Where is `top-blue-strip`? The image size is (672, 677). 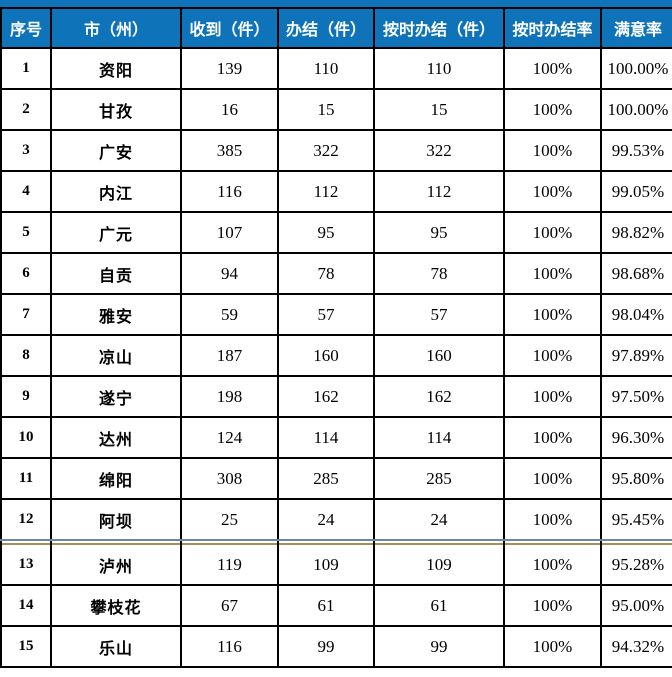 top-blue-strip is located at coordinates (336, 3).